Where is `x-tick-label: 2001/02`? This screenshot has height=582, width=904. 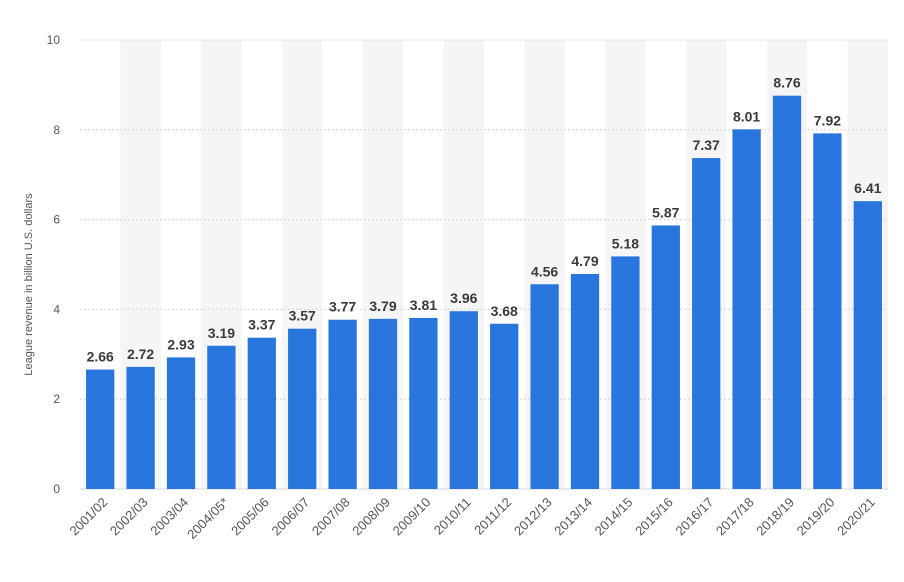
x-tick-label: 2001/02 is located at coordinates (88, 517).